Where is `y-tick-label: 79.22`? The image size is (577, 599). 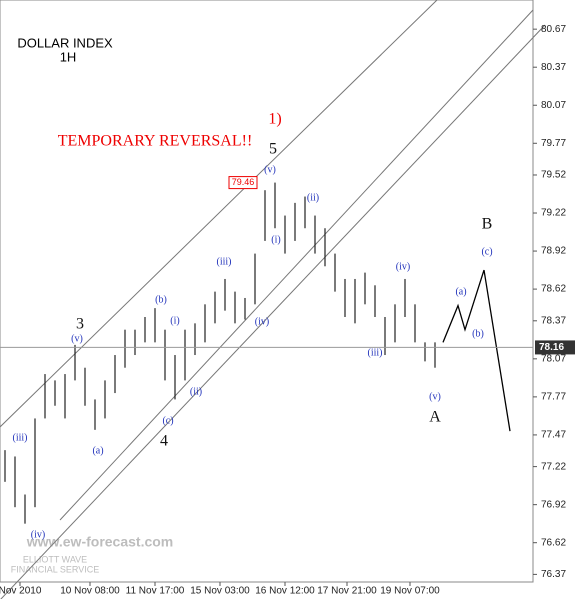 y-tick-label: 79.22 is located at coordinates (553, 213).